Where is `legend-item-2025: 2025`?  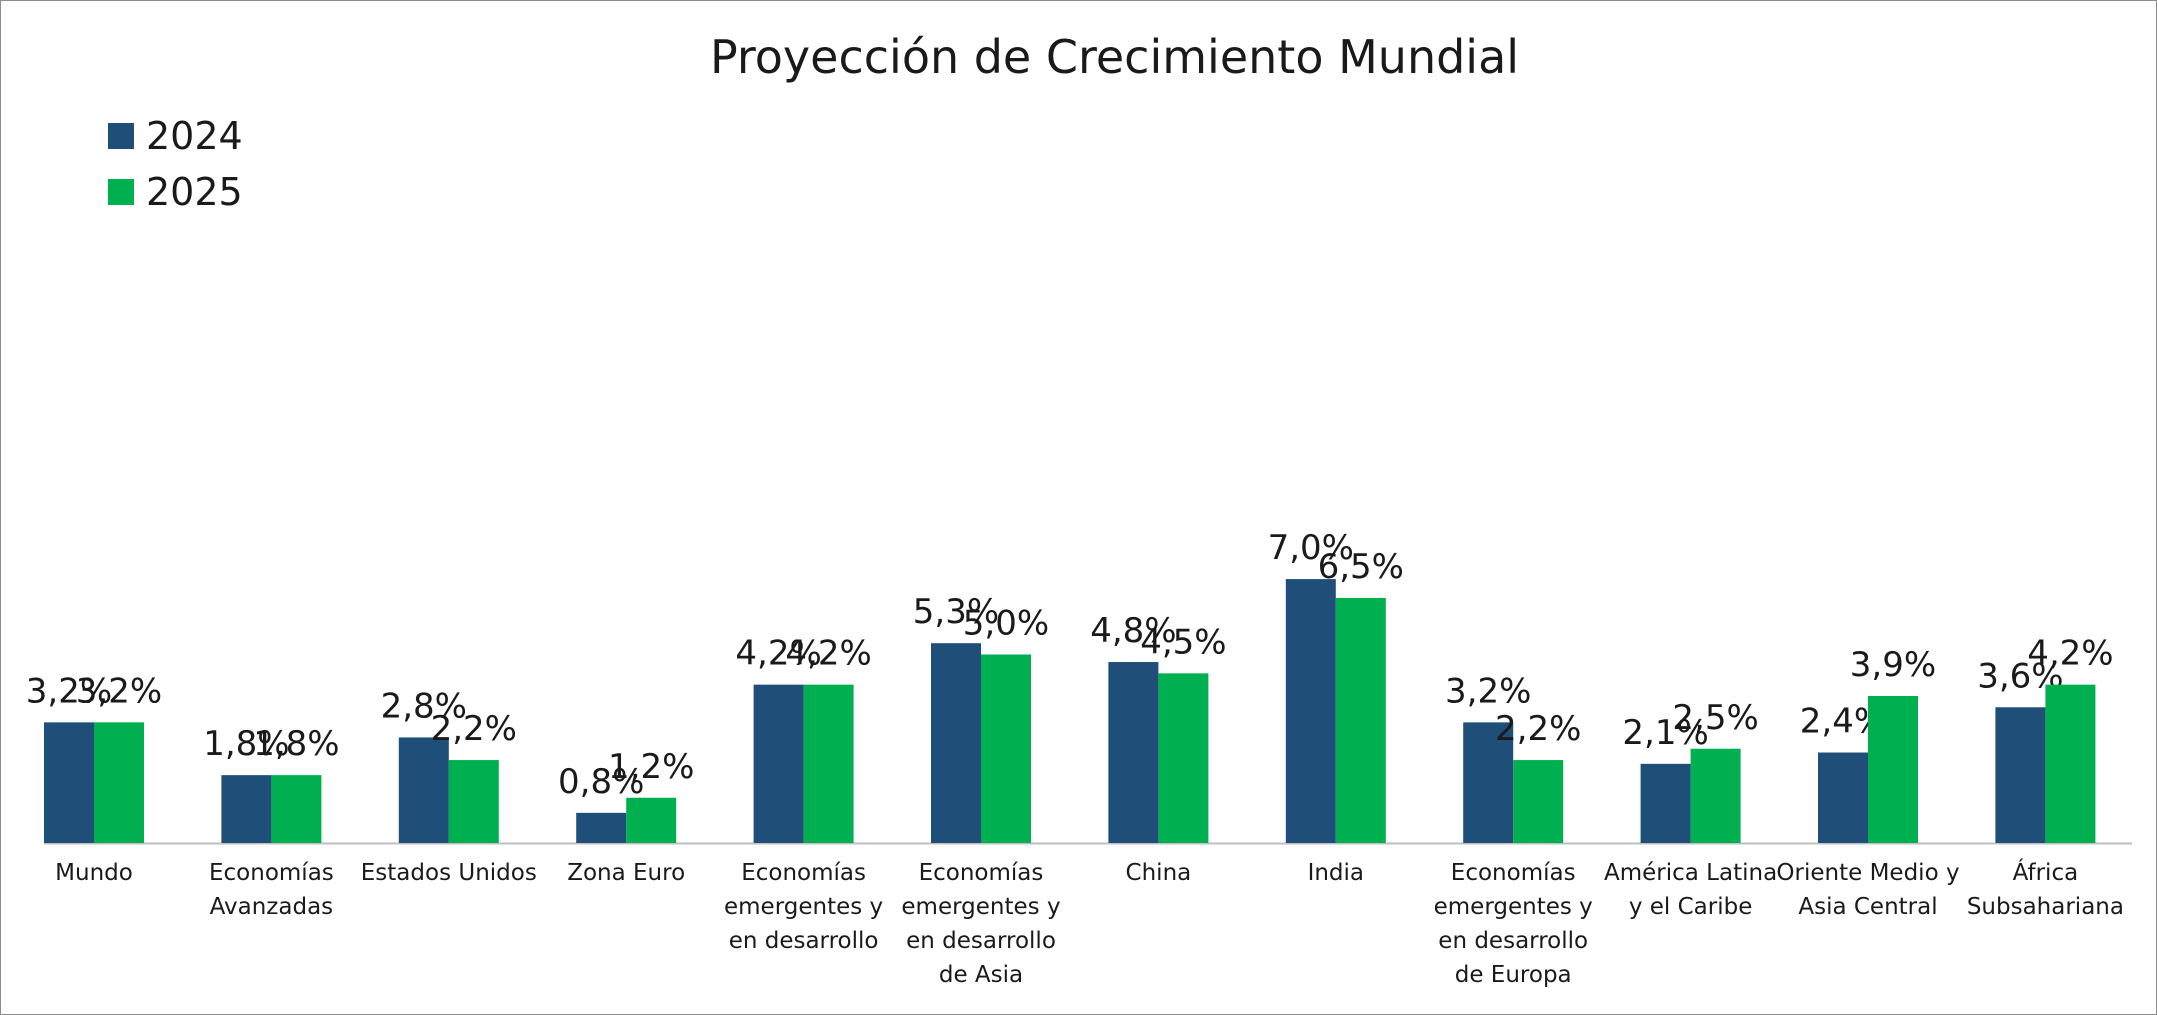
legend-item-2025: 2025 is located at coordinates (175, 192).